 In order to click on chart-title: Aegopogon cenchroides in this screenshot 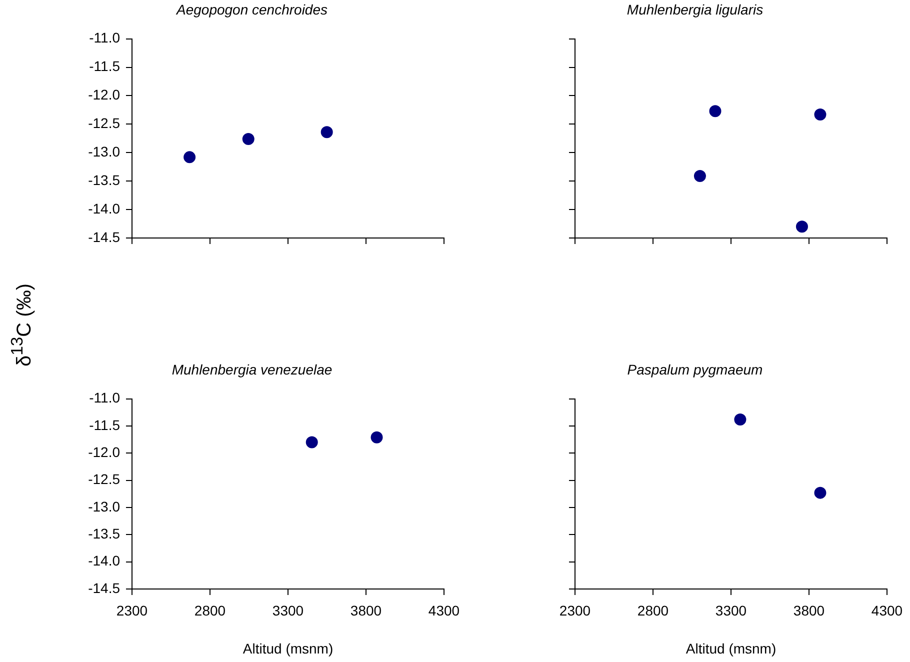, I will do `click(251, 9)`.